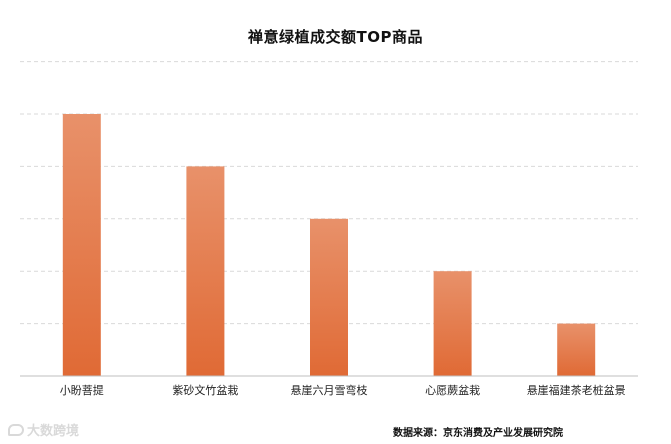  Describe the element at coordinates (478, 433) in the screenshot. I see `source-note: 数据来源：京东消费及产业发展研究院` at that location.